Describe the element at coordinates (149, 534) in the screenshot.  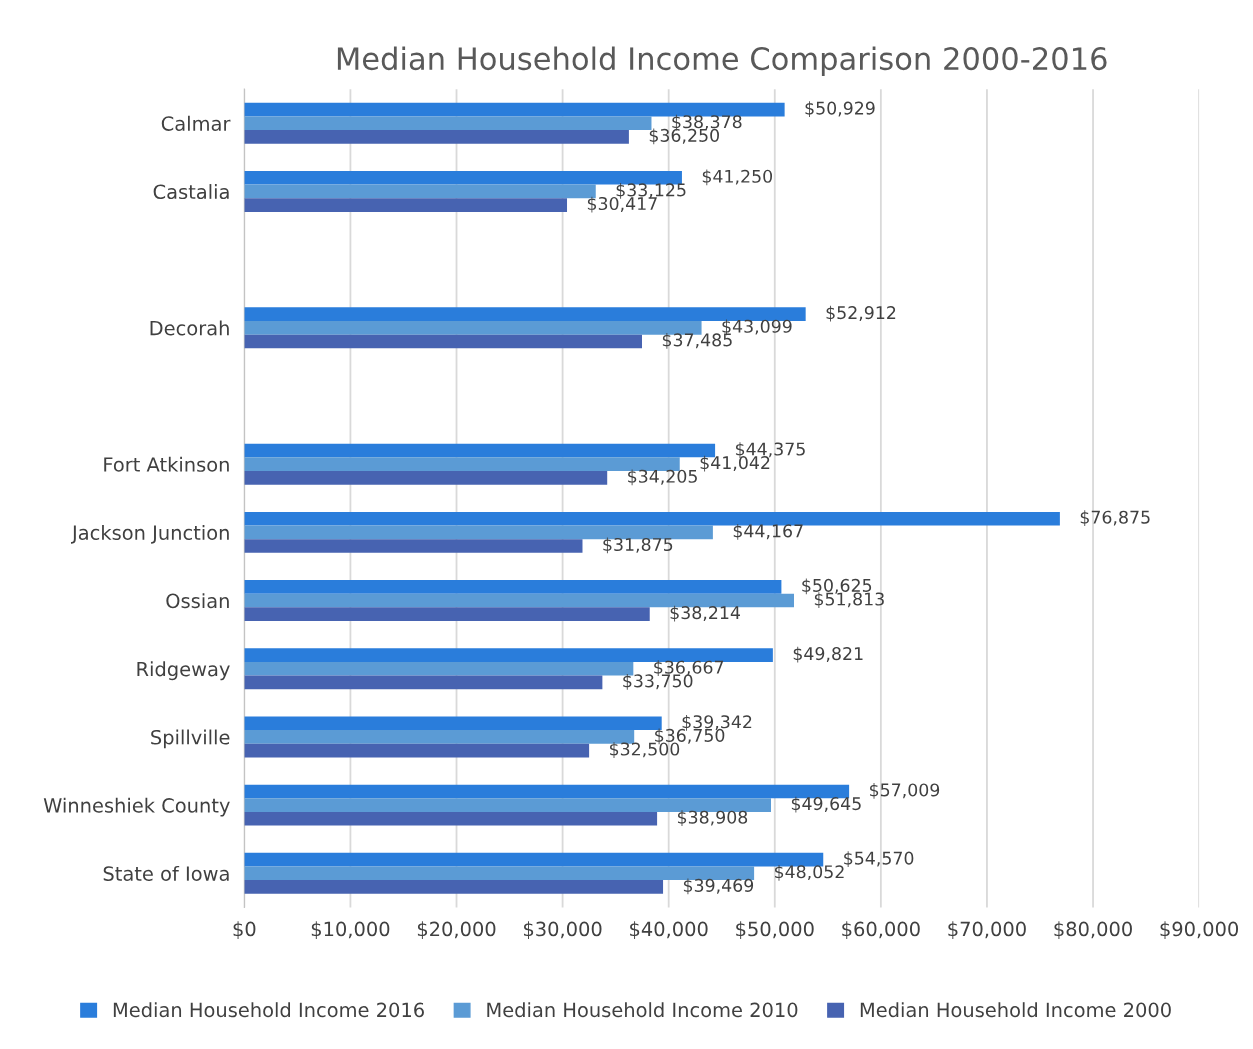
I see `y-tick-label: Jackson Junction` at that location.